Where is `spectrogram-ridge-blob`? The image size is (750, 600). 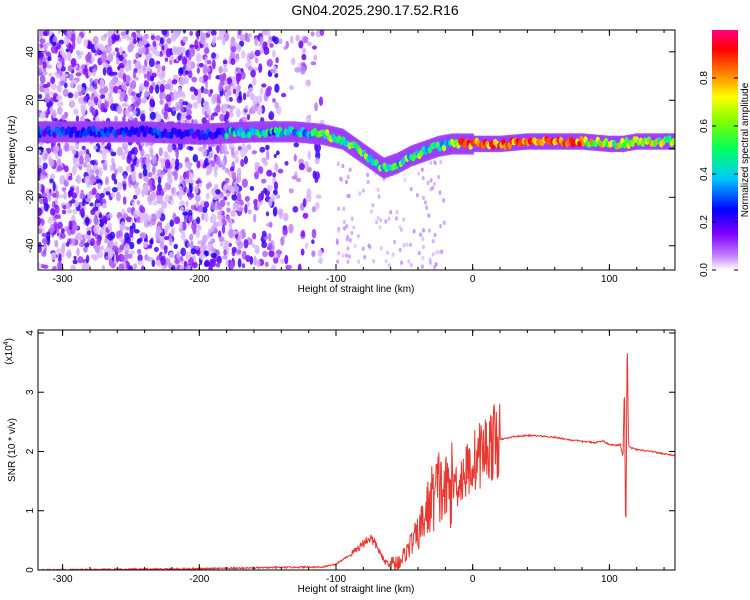 spectrogram-ridge-blob is located at coordinates (626, 140).